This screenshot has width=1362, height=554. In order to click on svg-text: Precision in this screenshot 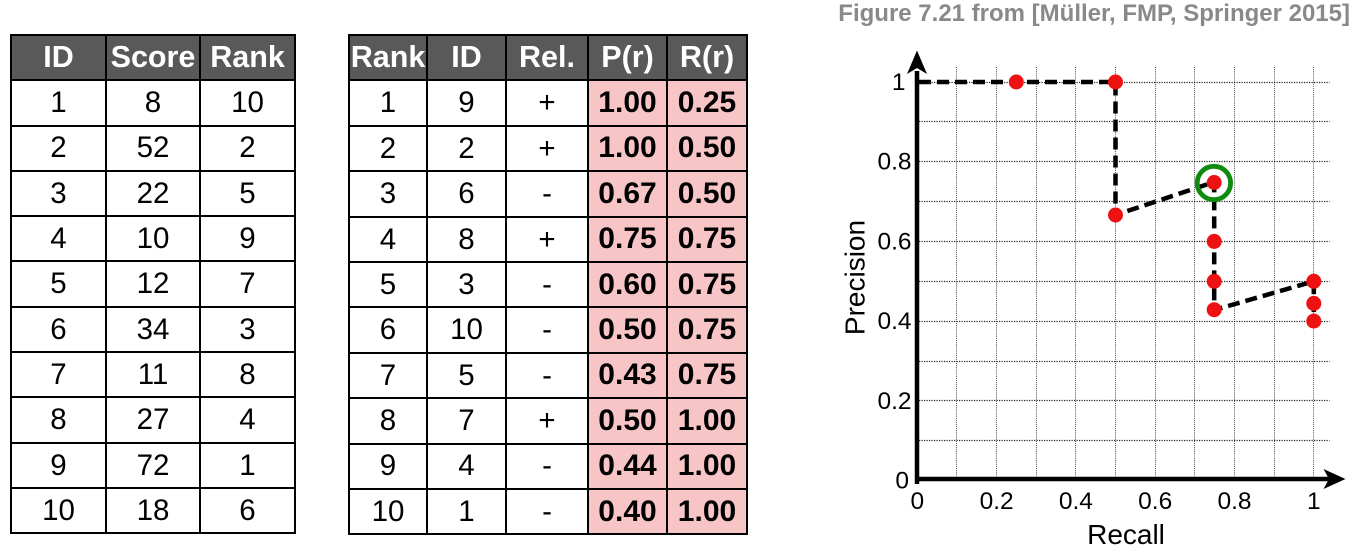, I will do `click(855, 277)`.